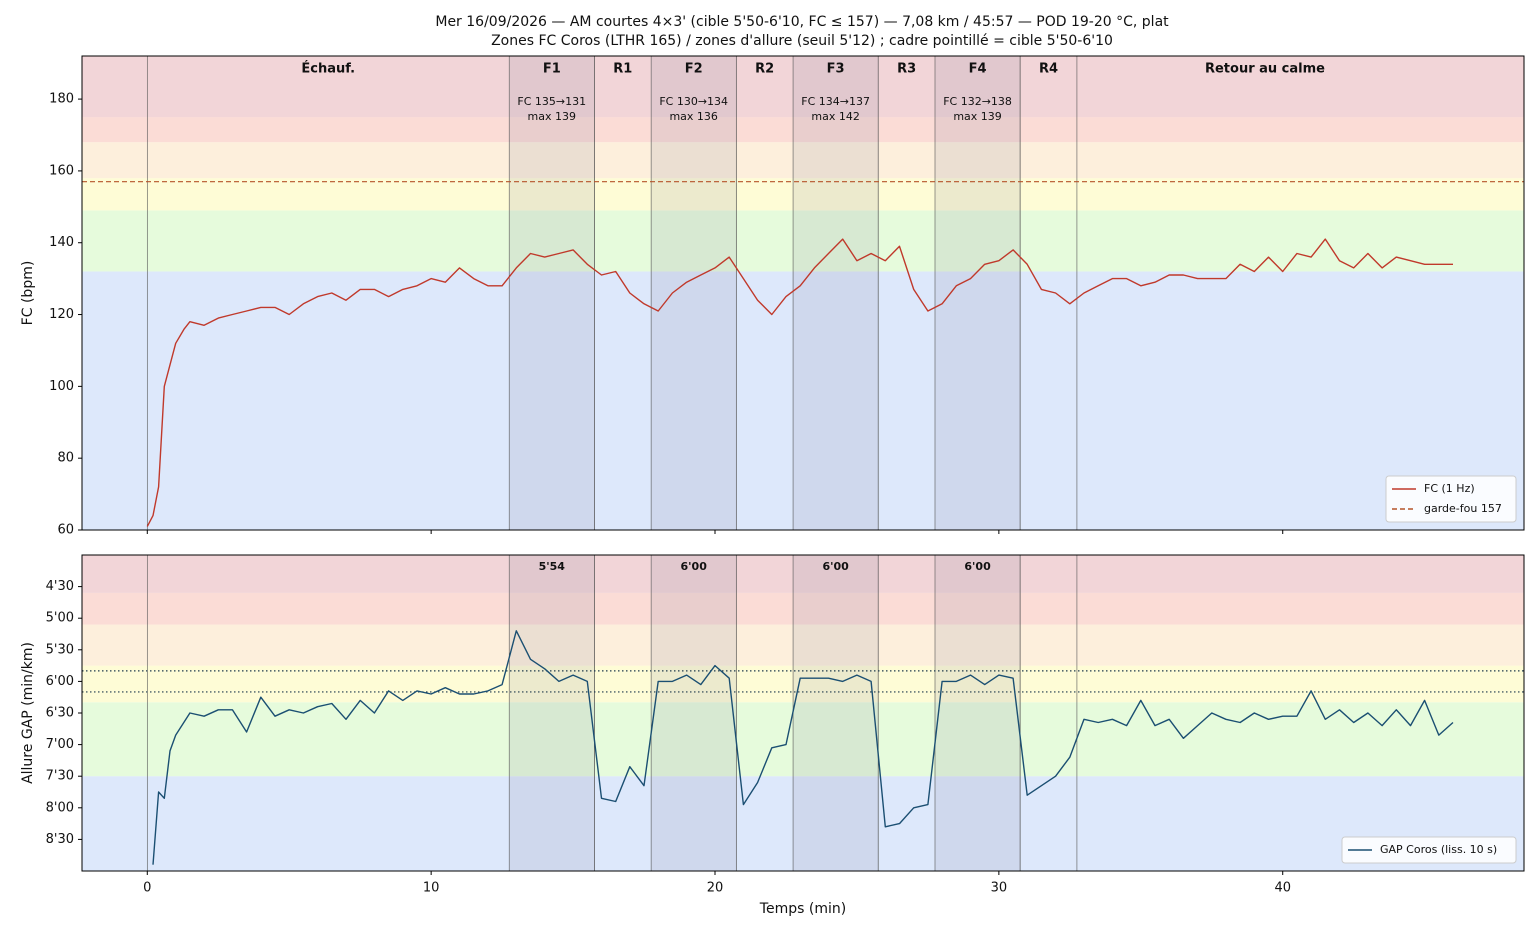 The height and width of the screenshot is (935, 1540). Describe the element at coordinates (802, 909) in the screenshot. I see `x-axis-label: Temps (min)` at that location.